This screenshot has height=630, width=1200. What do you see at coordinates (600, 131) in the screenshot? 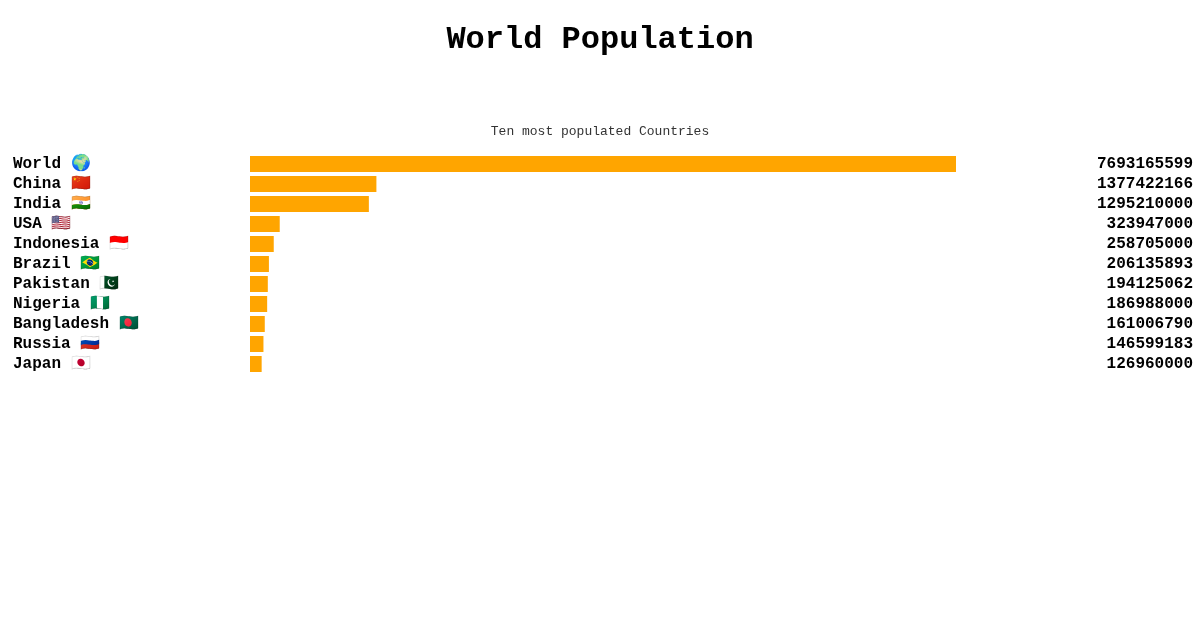
I see `chart-subtitle: Ten most populated Countries` at bounding box center [600, 131].